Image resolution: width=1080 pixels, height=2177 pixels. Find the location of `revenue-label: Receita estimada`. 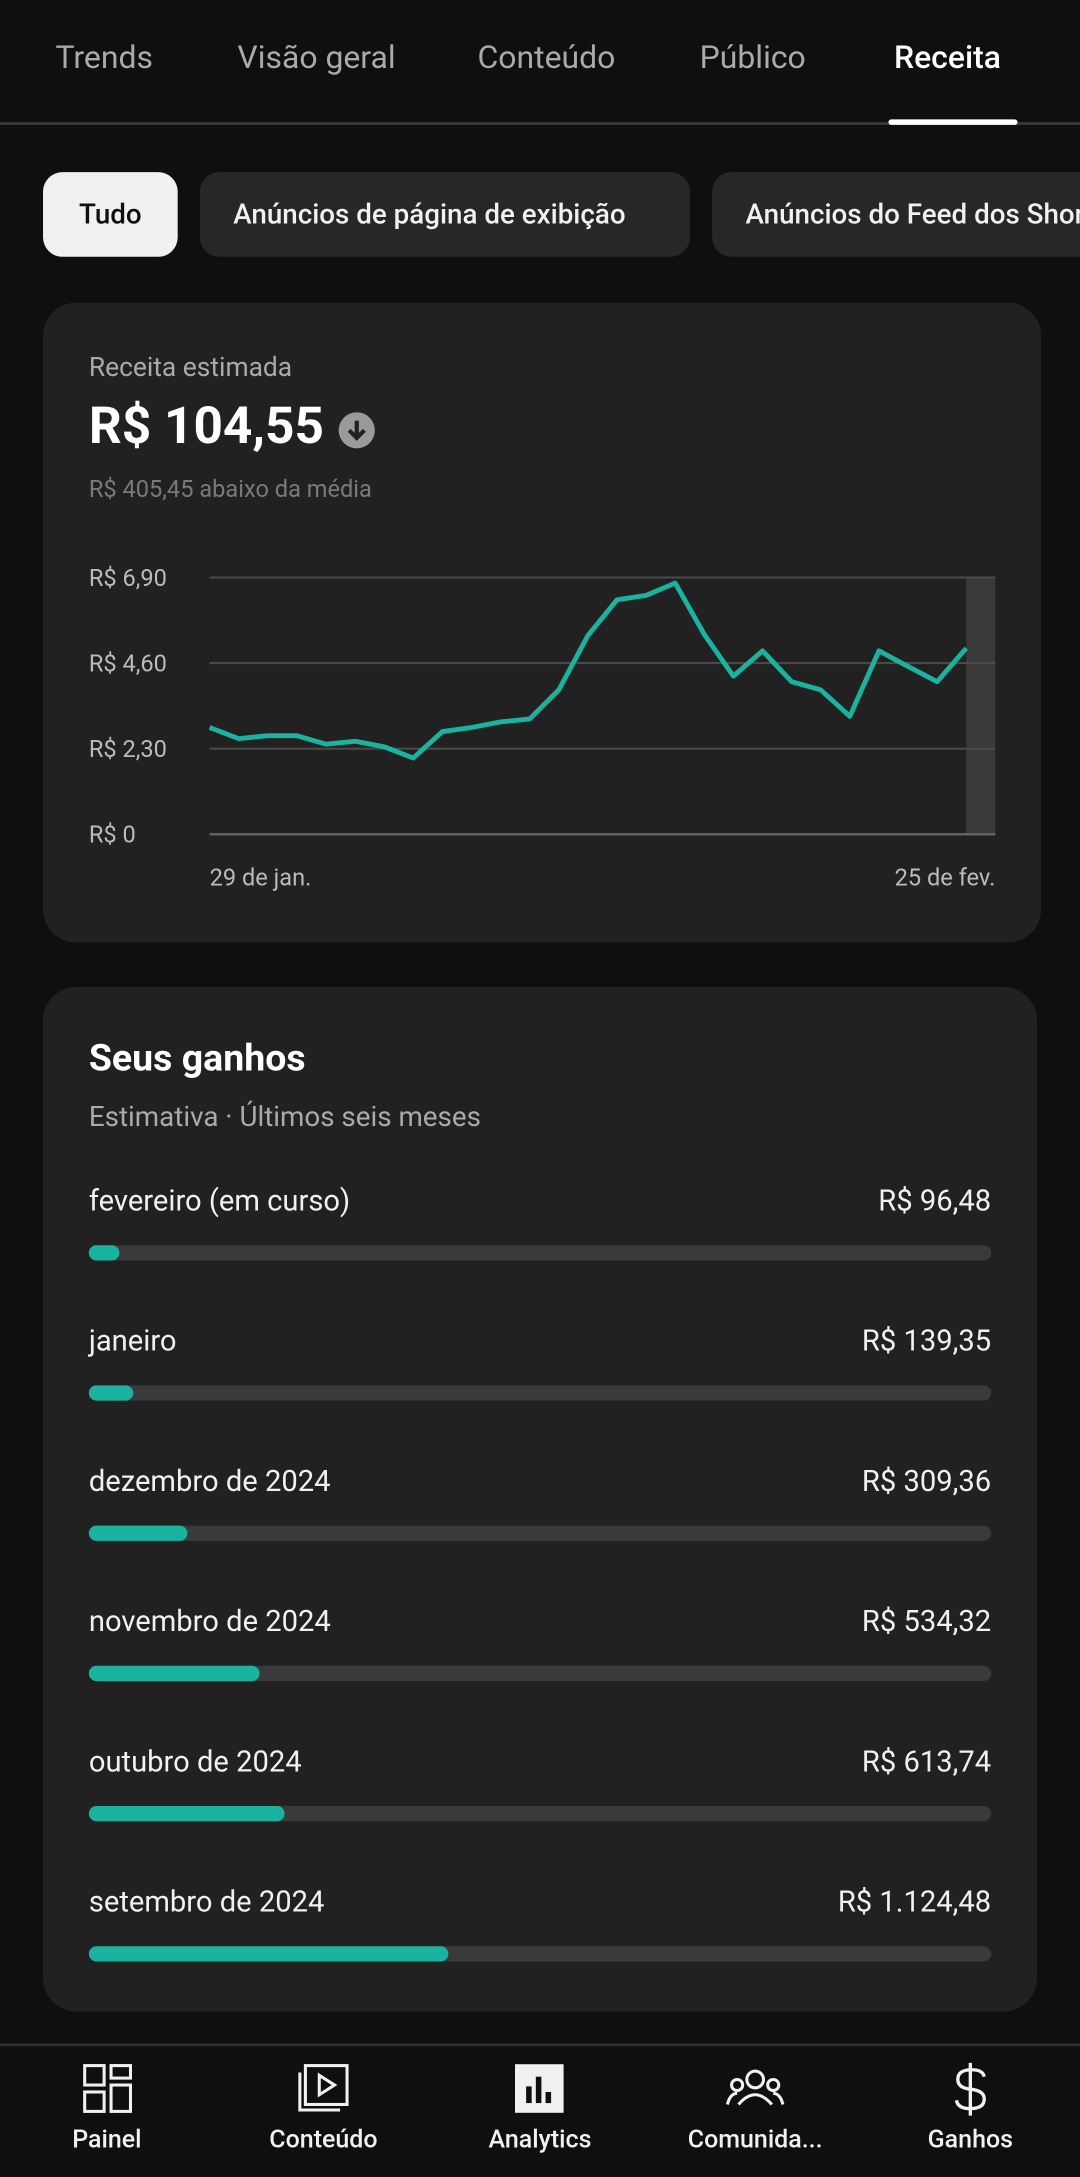

revenue-label: Receita estimada is located at coordinates (190, 367).